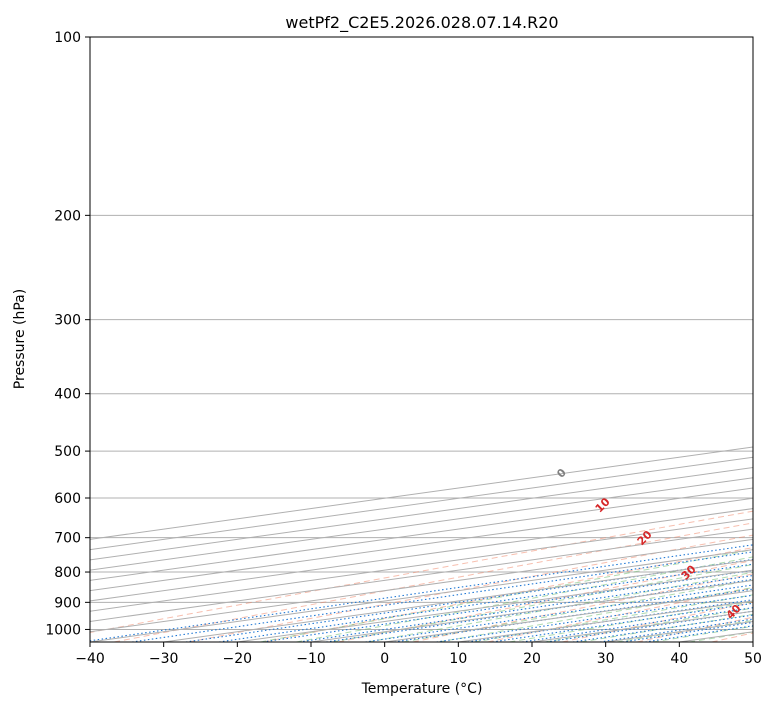 Image resolution: width=775 pixels, height=708 pixels. I want to click on x-tick-label: −20, so click(238, 659).